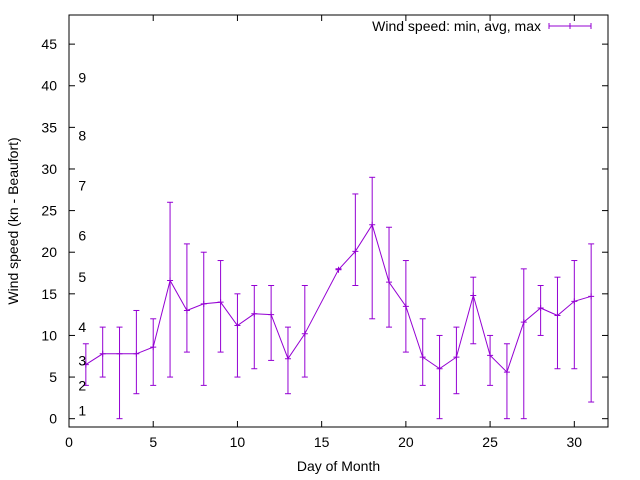  What do you see at coordinates (82, 360) in the screenshot?
I see `beaufort-label: 3` at bounding box center [82, 360].